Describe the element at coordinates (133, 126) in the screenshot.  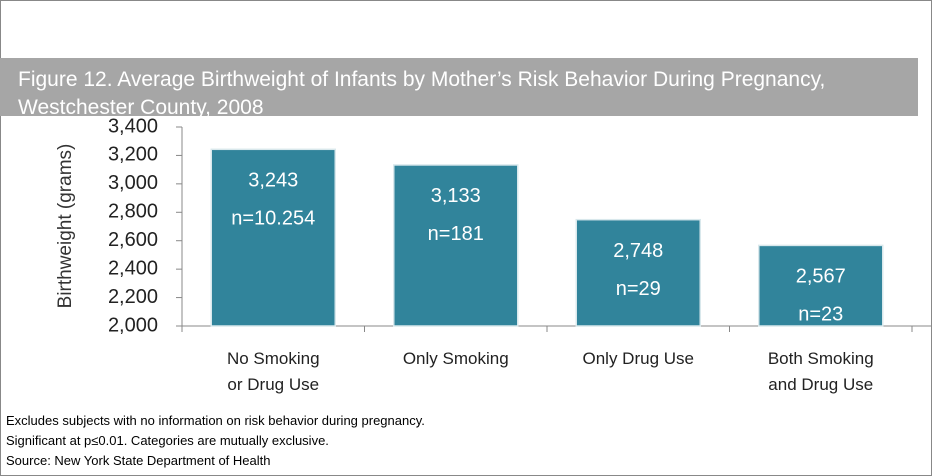
I see `y-tick-label: 3,400` at that location.